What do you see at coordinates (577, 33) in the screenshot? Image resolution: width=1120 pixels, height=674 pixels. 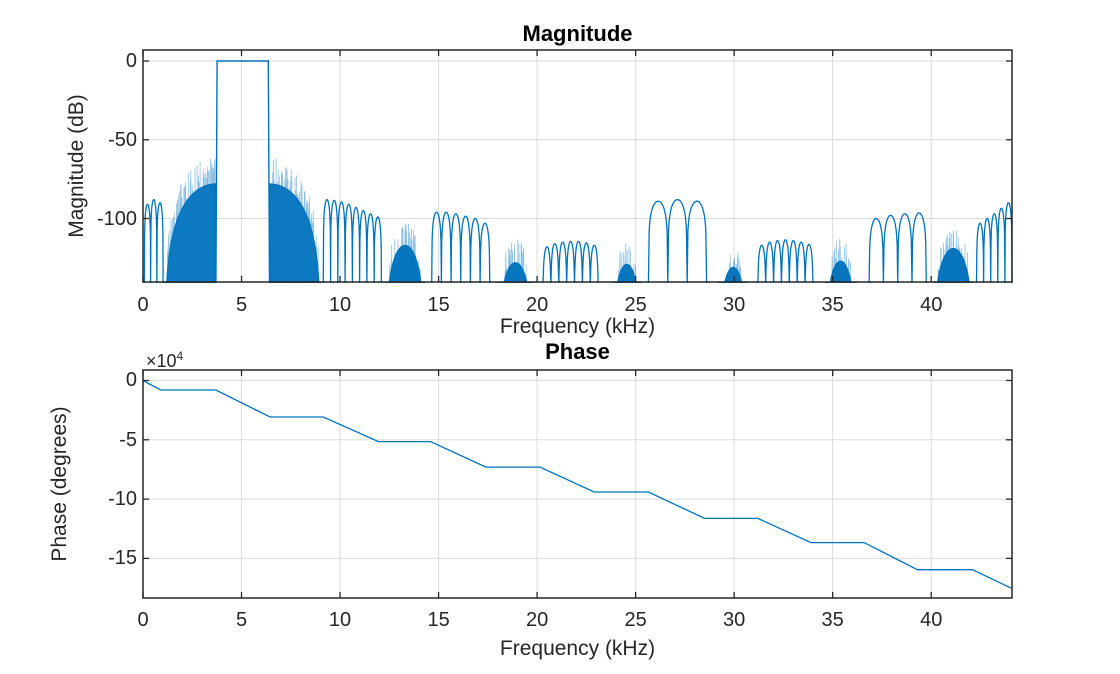 I see `magnitude-title: Magnitude` at bounding box center [577, 33].